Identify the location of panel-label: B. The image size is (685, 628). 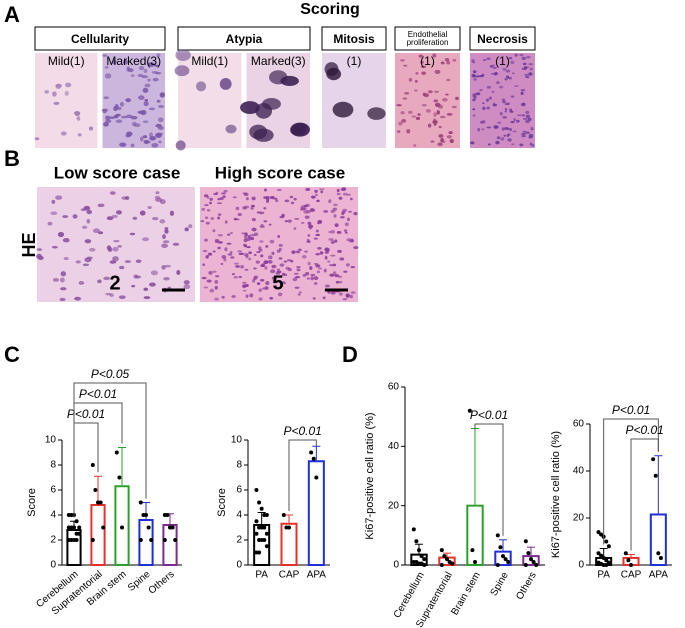
(12, 158).